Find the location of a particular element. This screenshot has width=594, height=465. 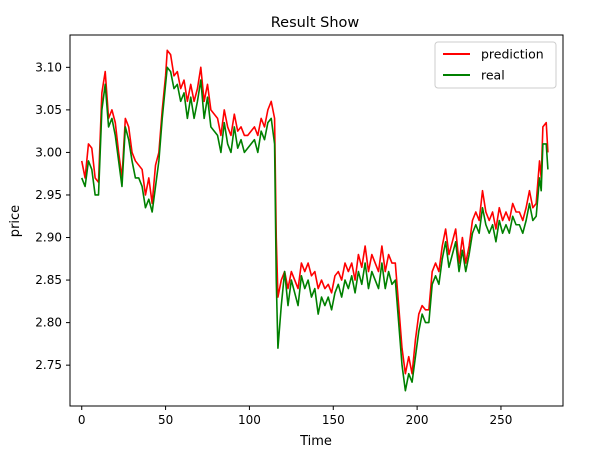

y-tick-label: 2.95 is located at coordinates (48, 195).